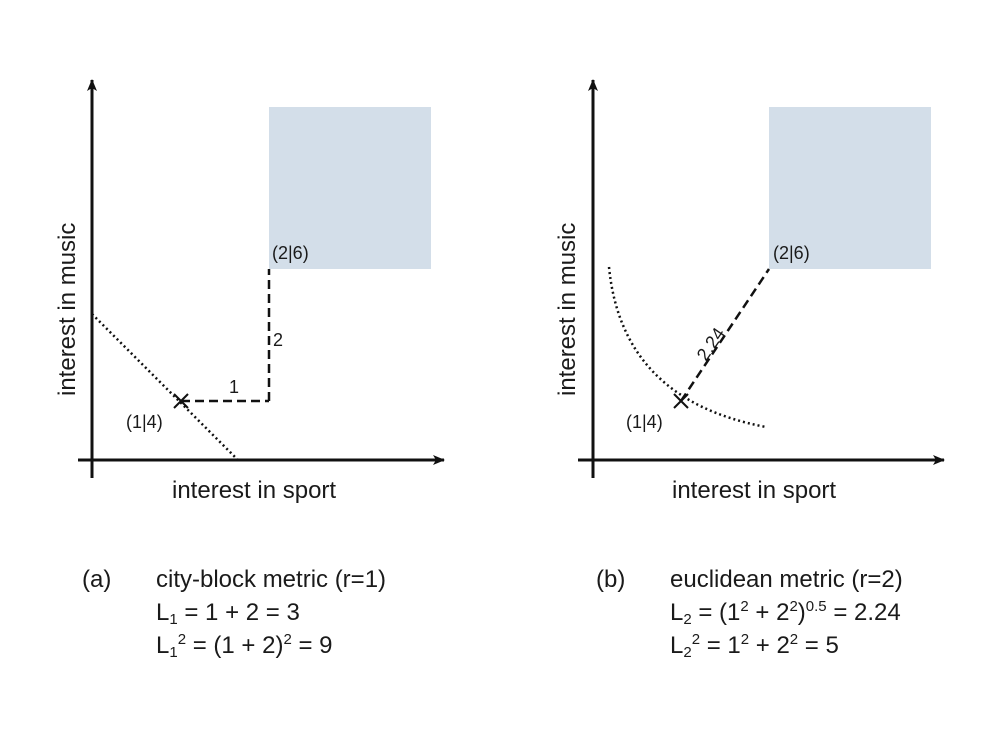 This screenshot has width=1000, height=750. I want to click on caption-tag-b: (b), so click(611, 579).